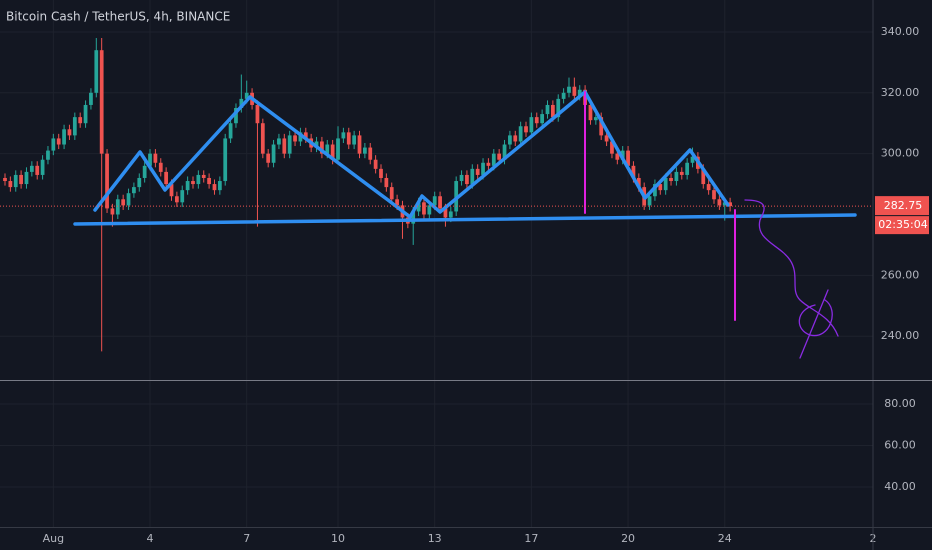 This screenshot has width=932, height=550. I want to click on y-tick-label: 320.00, so click(900, 92).